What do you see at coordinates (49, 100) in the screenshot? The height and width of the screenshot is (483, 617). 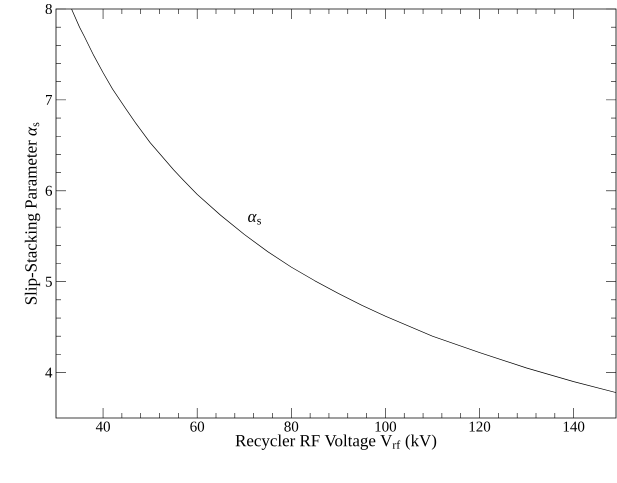 I see `y-tick-label: 7` at bounding box center [49, 100].